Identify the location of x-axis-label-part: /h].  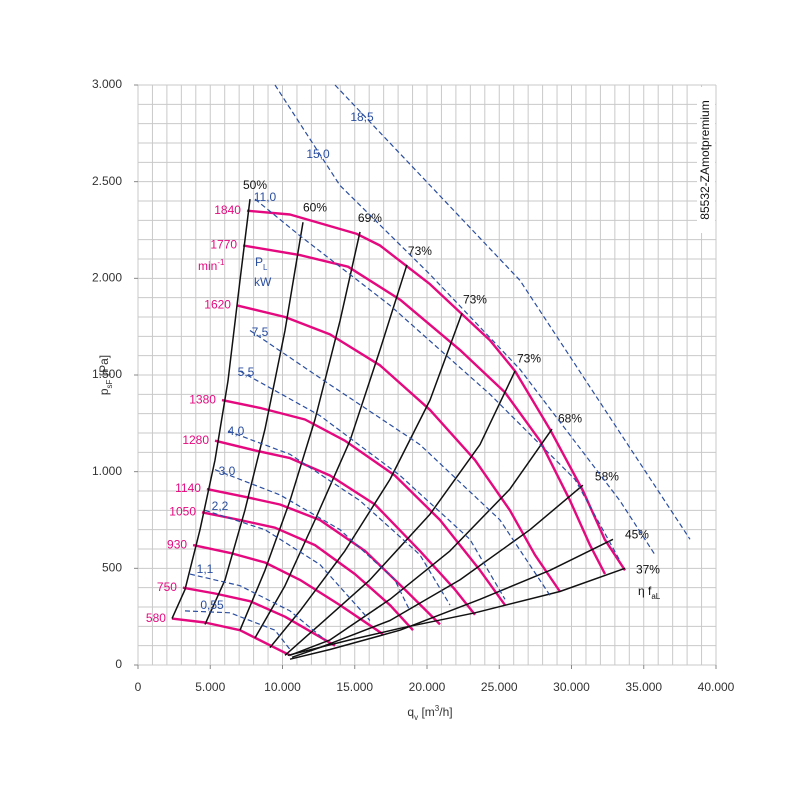
(445, 712).